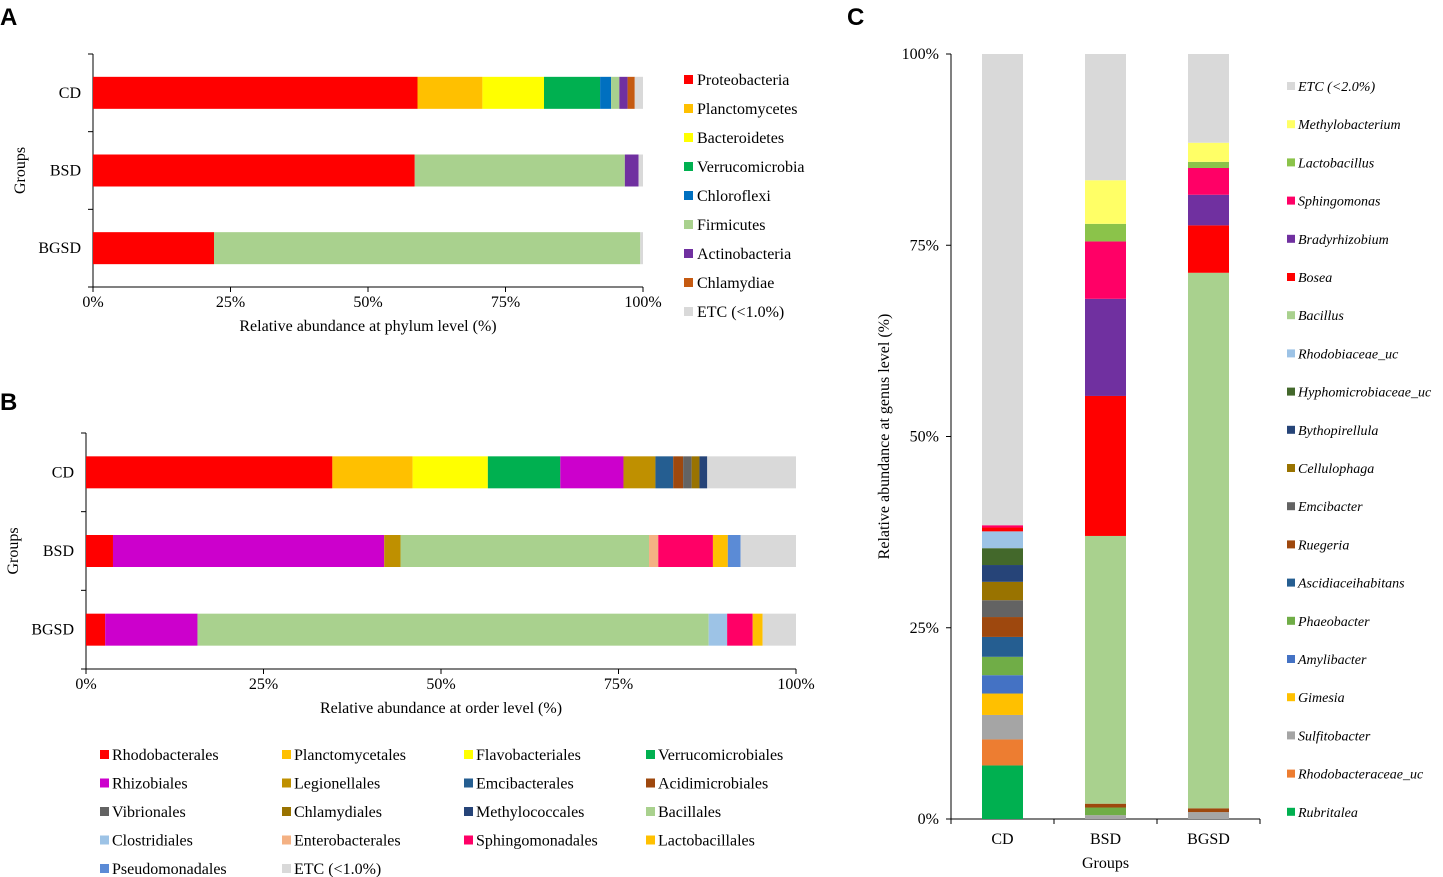 The height and width of the screenshot is (877, 1443). I want to click on x-tick-label: 50%, so click(367, 302).